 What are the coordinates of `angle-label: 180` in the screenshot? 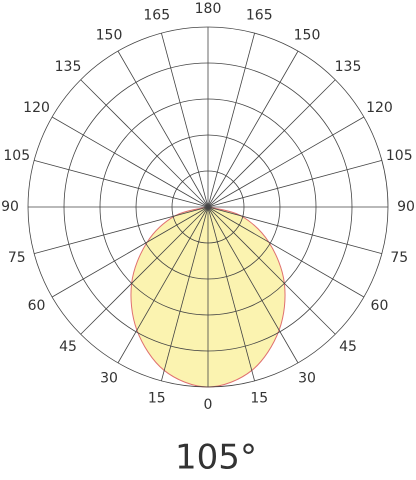 It's located at (208, 9).